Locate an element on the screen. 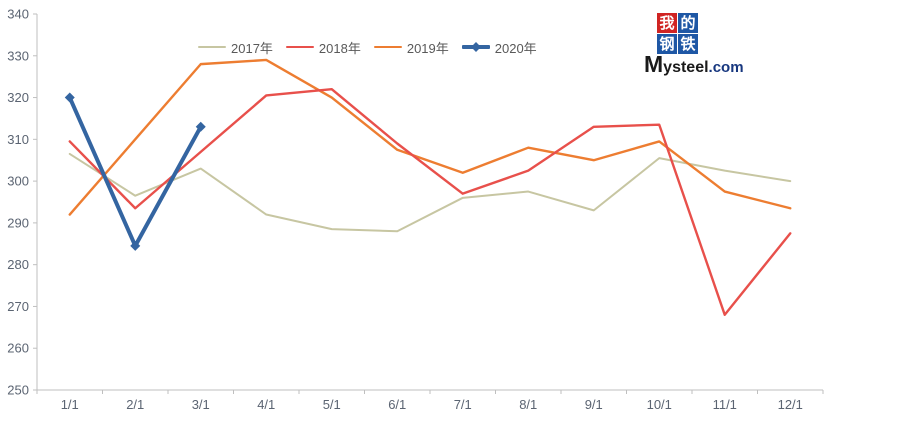 The image size is (924, 422). legend-diamond-marker is located at coordinates (475, 47).